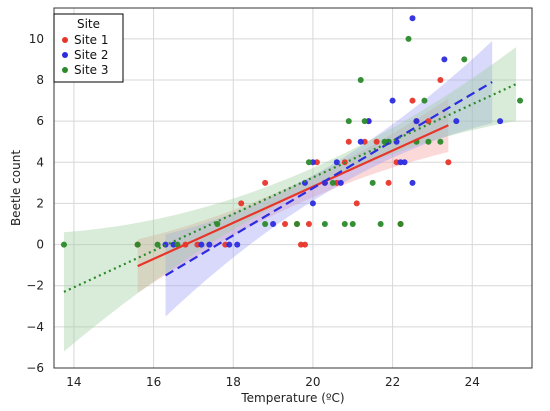 This screenshot has height=411, width=550. What do you see at coordinates (273, 382) in the screenshot?
I see `x-tick-labels: 14 16 18 20 22 24` at bounding box center [273, 382].